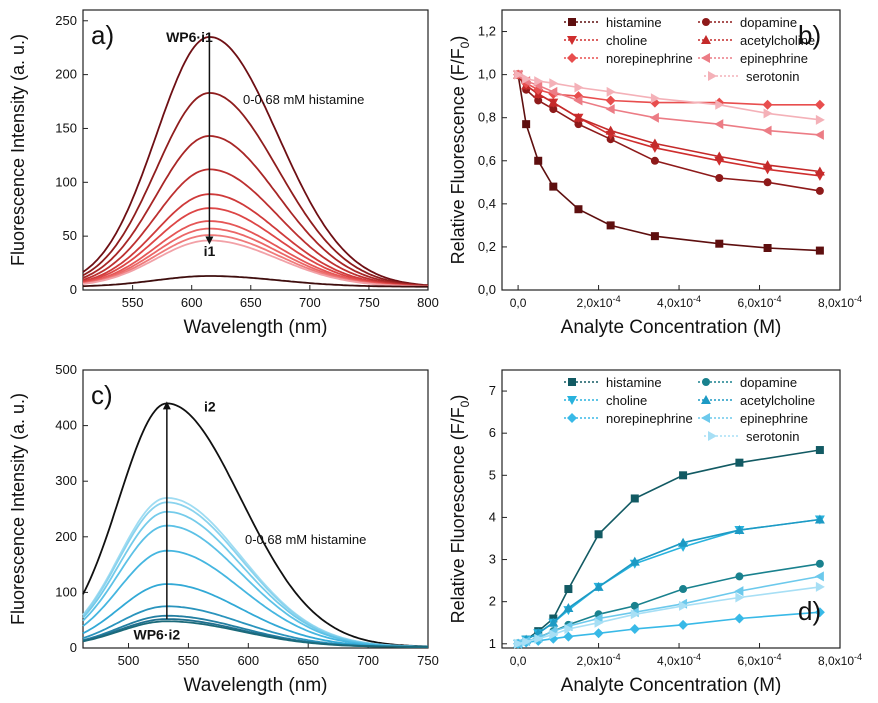 The height and width of the screenshot is (703, 878). What do you see at coordinates (492, 390) in the screenshot?
I see `y-tick-label: 7` at bounding box center [492, 390].